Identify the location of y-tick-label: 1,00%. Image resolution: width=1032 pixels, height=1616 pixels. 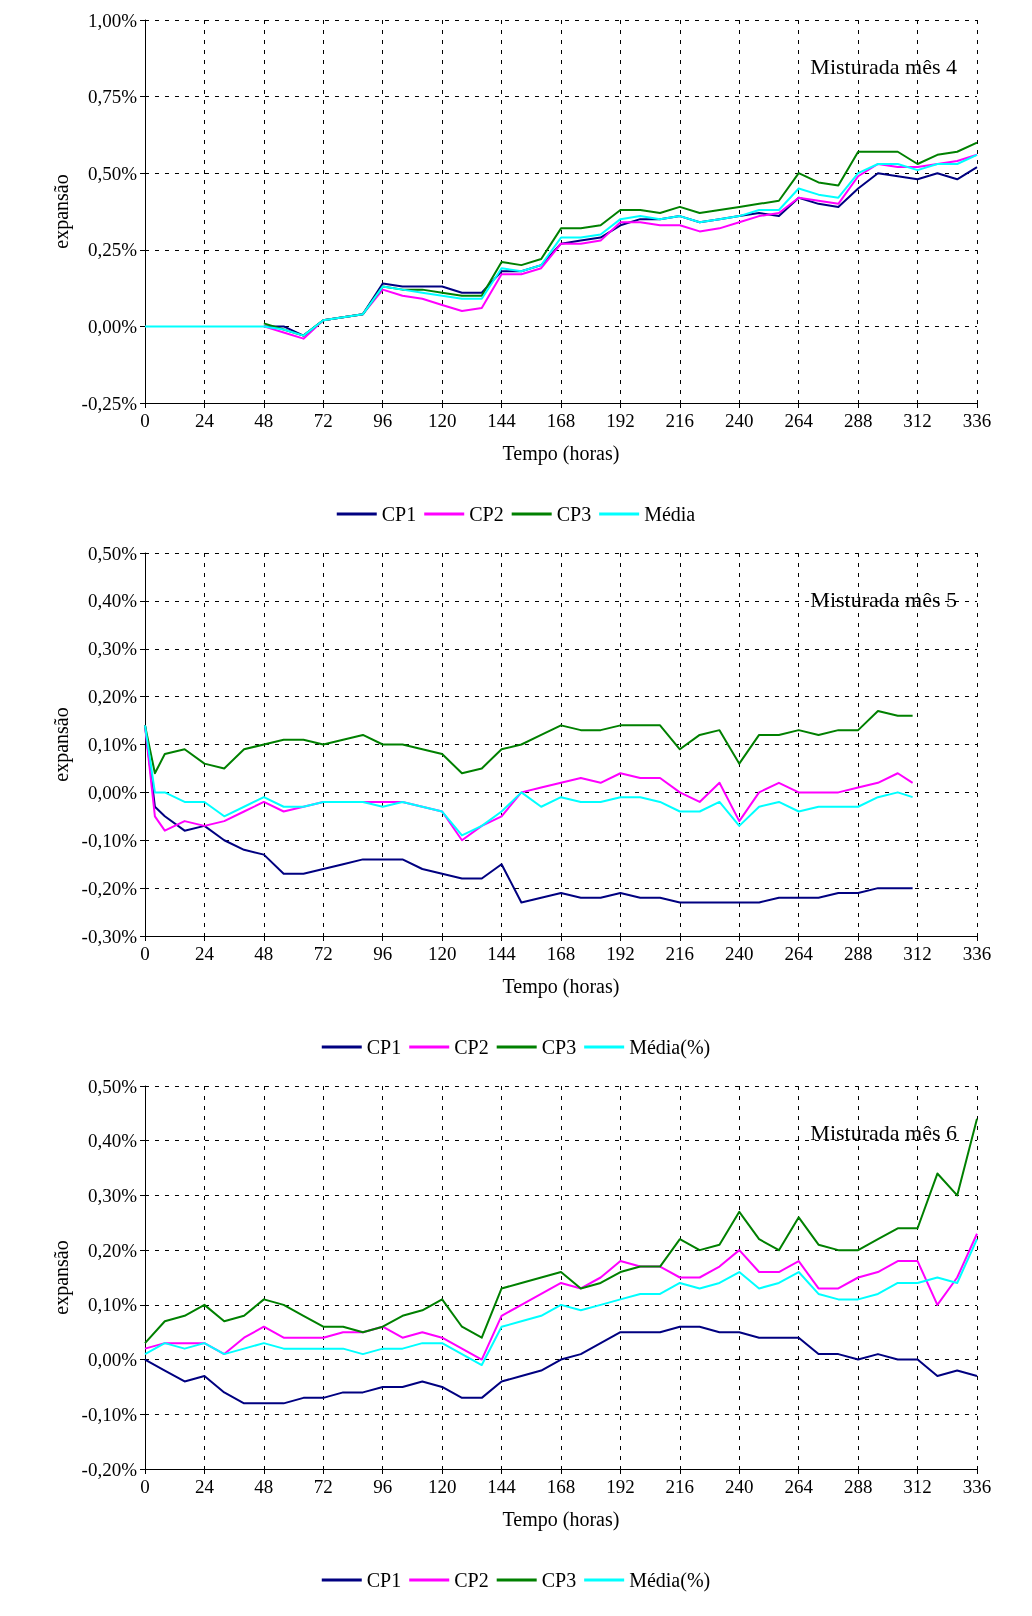
(112, 20).